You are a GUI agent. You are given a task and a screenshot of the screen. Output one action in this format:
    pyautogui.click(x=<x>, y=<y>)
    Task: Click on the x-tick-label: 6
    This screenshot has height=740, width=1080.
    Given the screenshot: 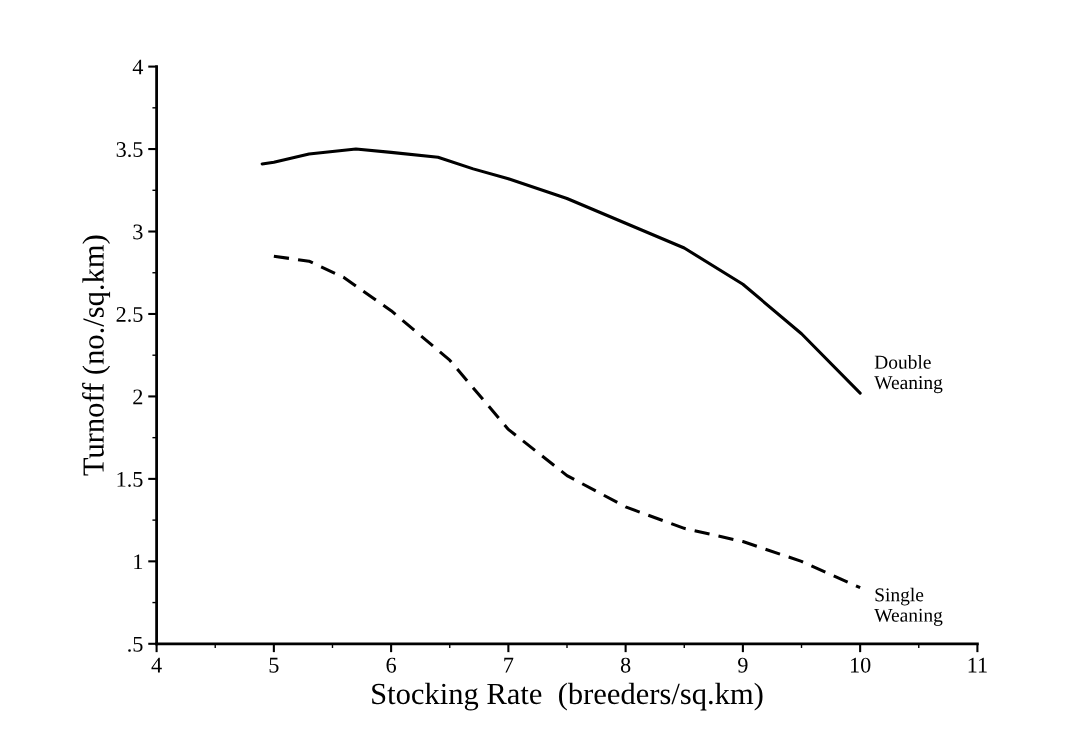 What is the action you would take?
    pyautogui.click(x=391, y=665)
    